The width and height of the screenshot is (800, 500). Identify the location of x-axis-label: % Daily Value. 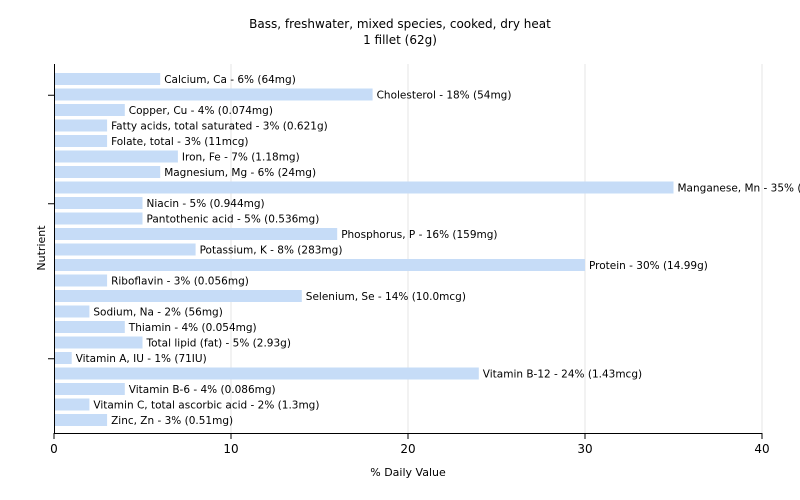
(408, 472).